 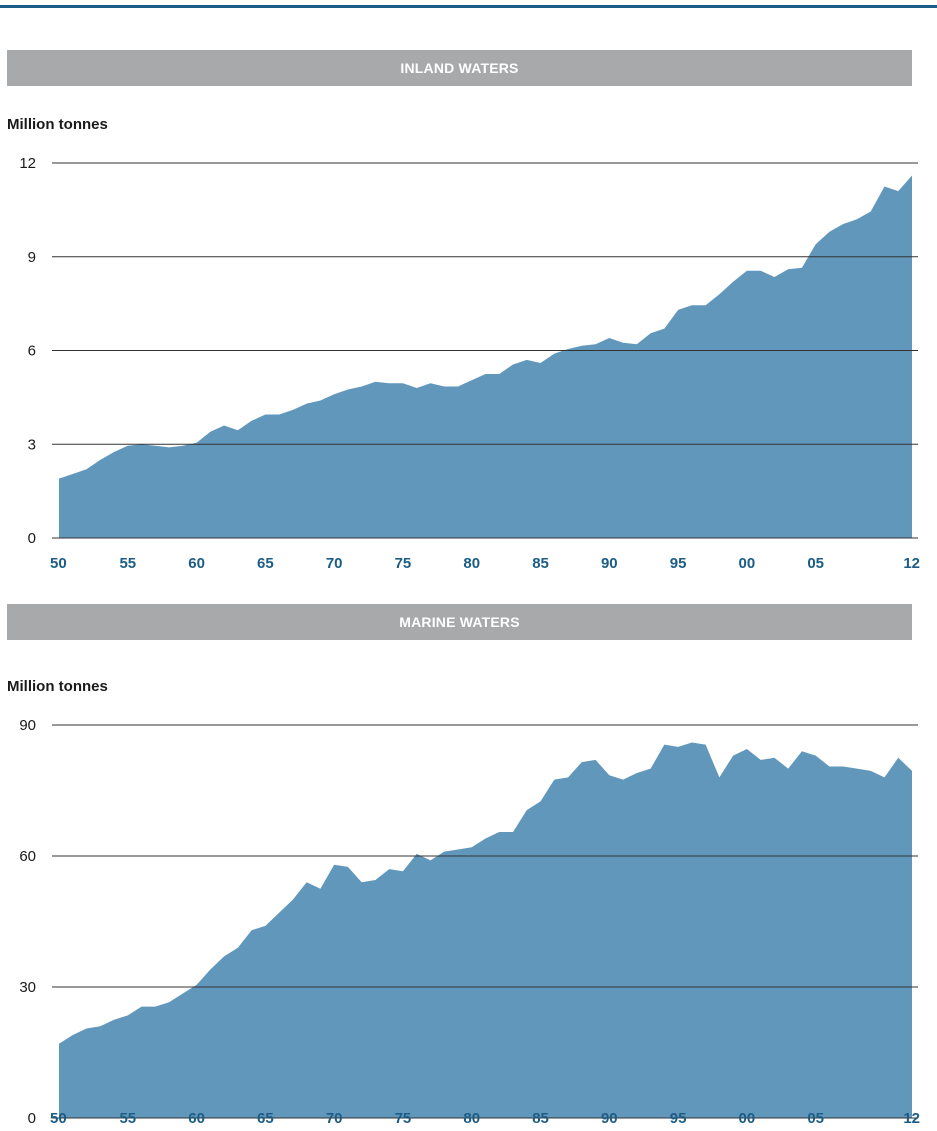 I want to click on marine-y-tick-label: 0, so click(x=32, y=1118).